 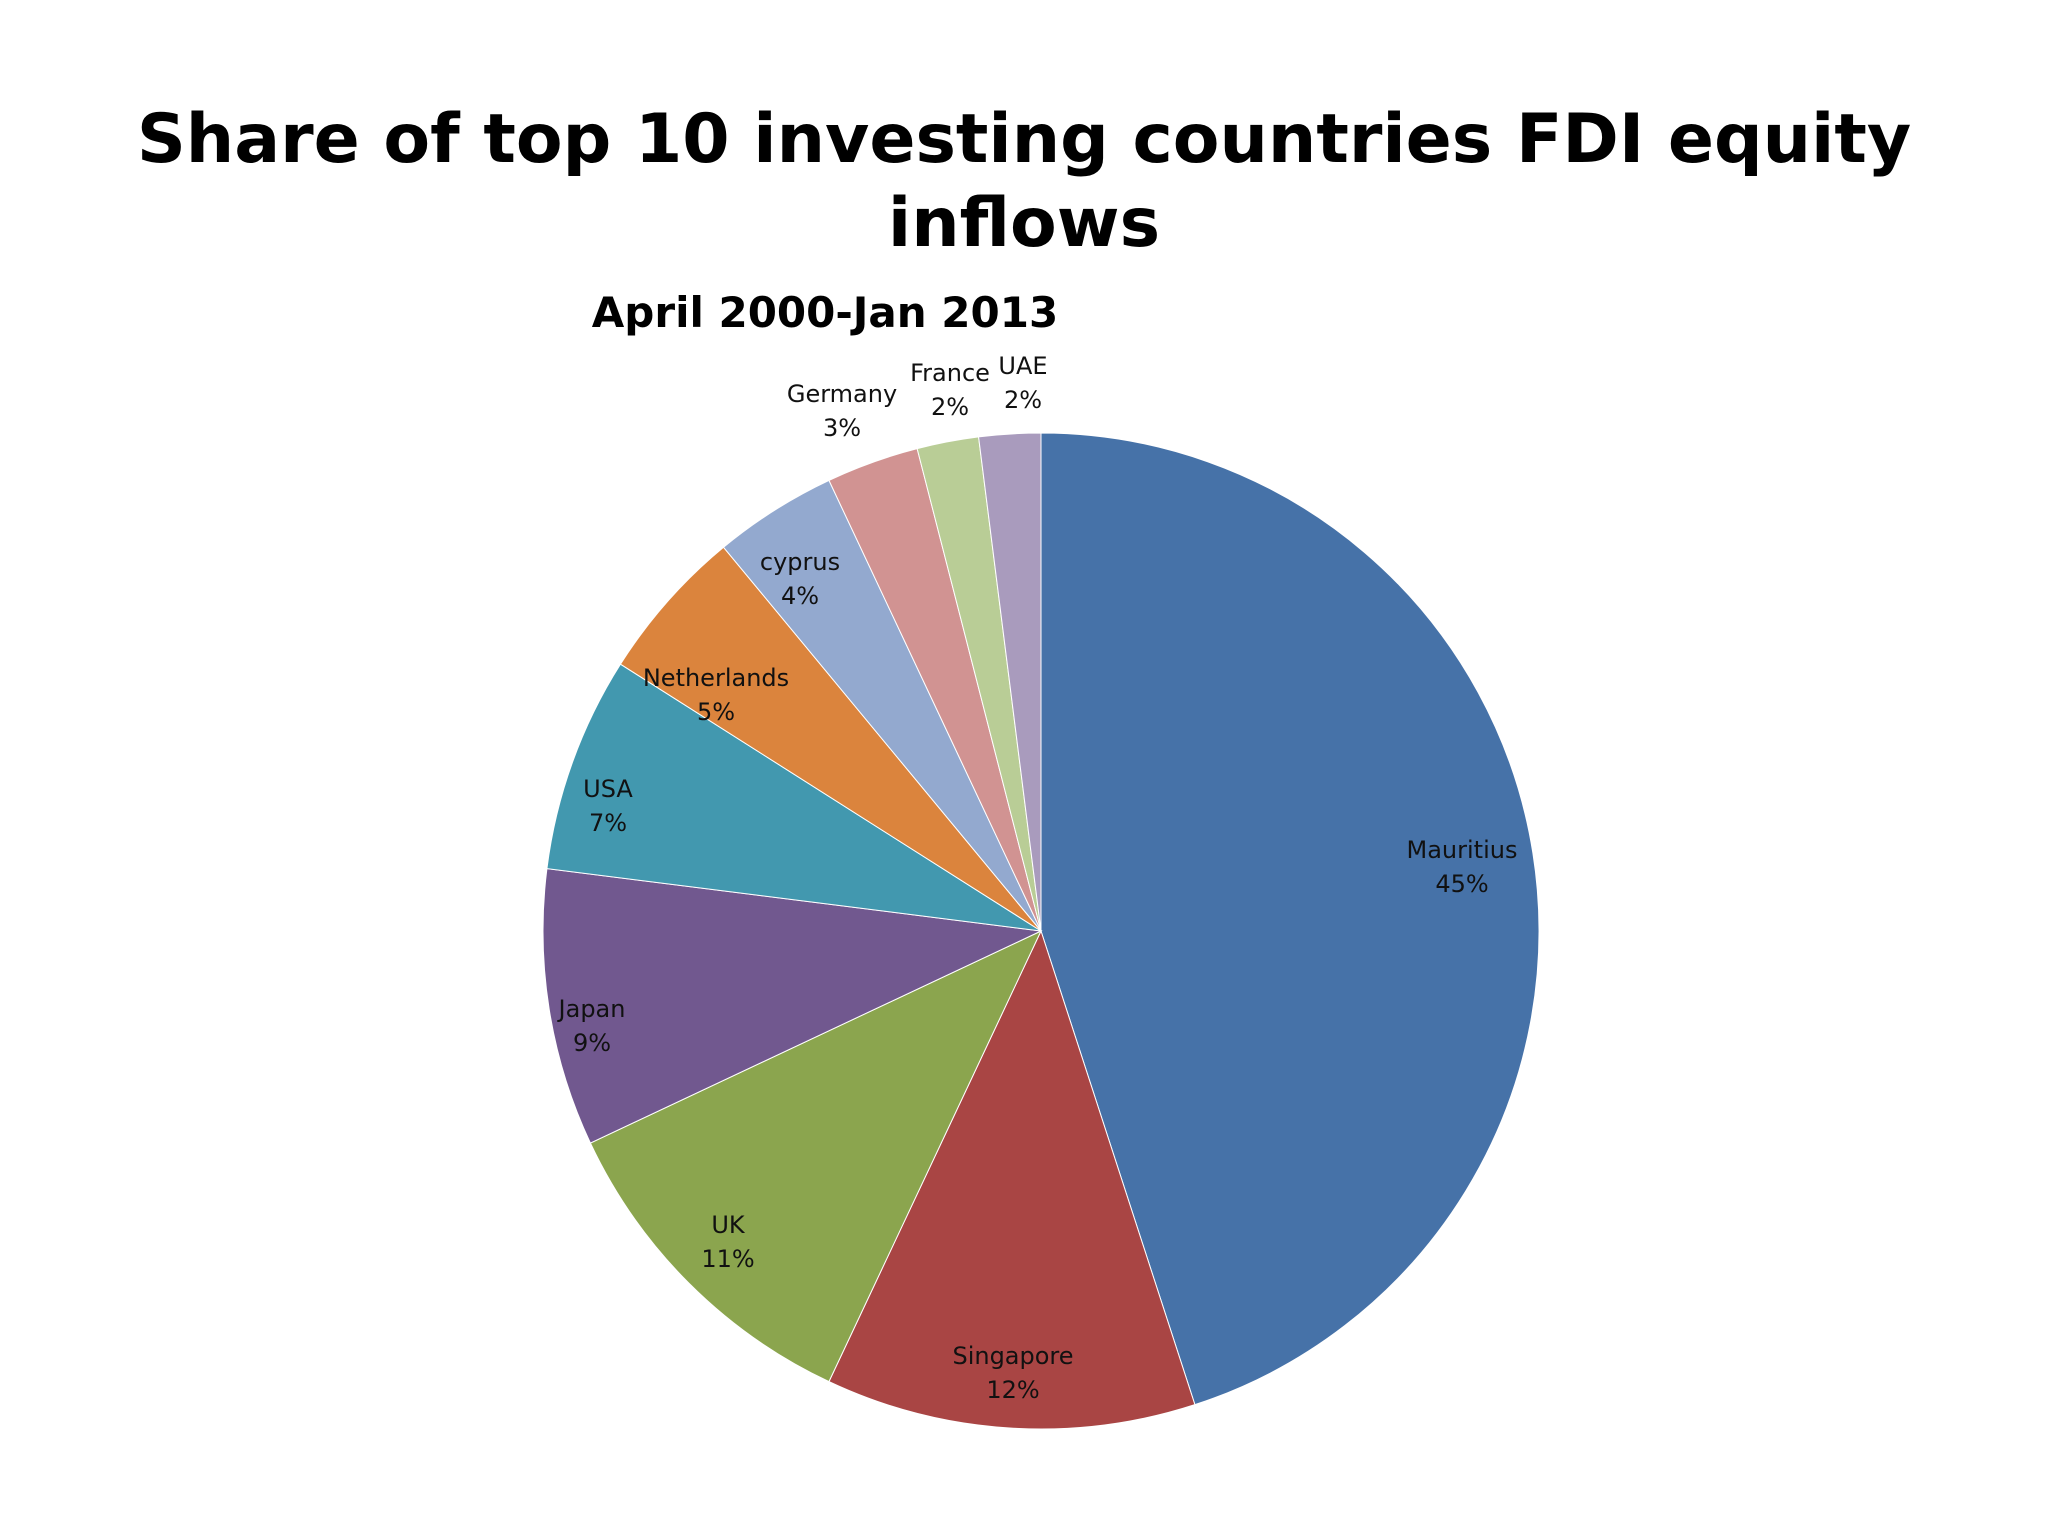 What do you see at coordinates (816, 1156) in the screenshot?
I see `pie-slice-uk` at bounding box center [816, 1156].